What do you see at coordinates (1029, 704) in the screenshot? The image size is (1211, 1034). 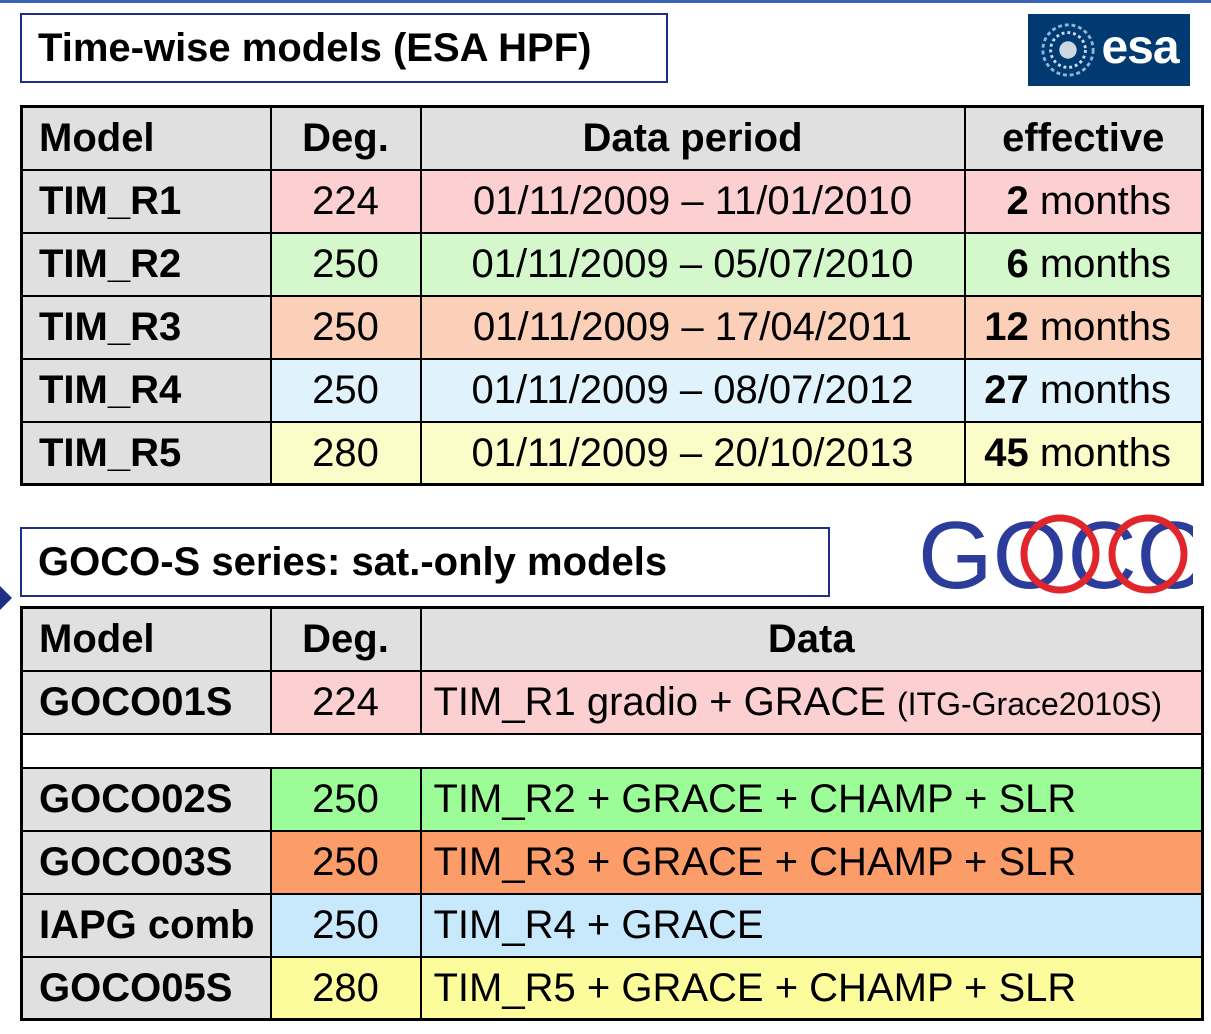 I see `data-note: (ITG-Grace2010S)` at bounding box center [1029, 704].